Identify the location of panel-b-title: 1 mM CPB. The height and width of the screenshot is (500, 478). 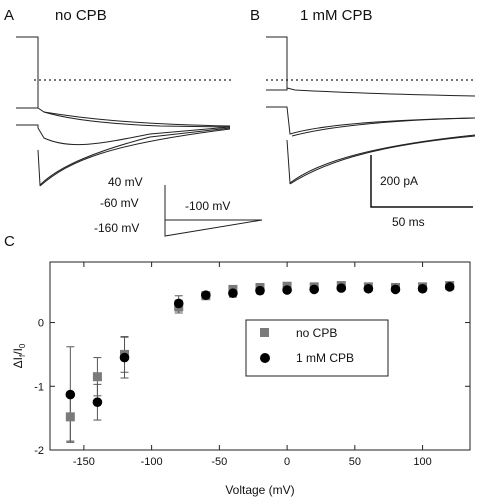
(336, 15).